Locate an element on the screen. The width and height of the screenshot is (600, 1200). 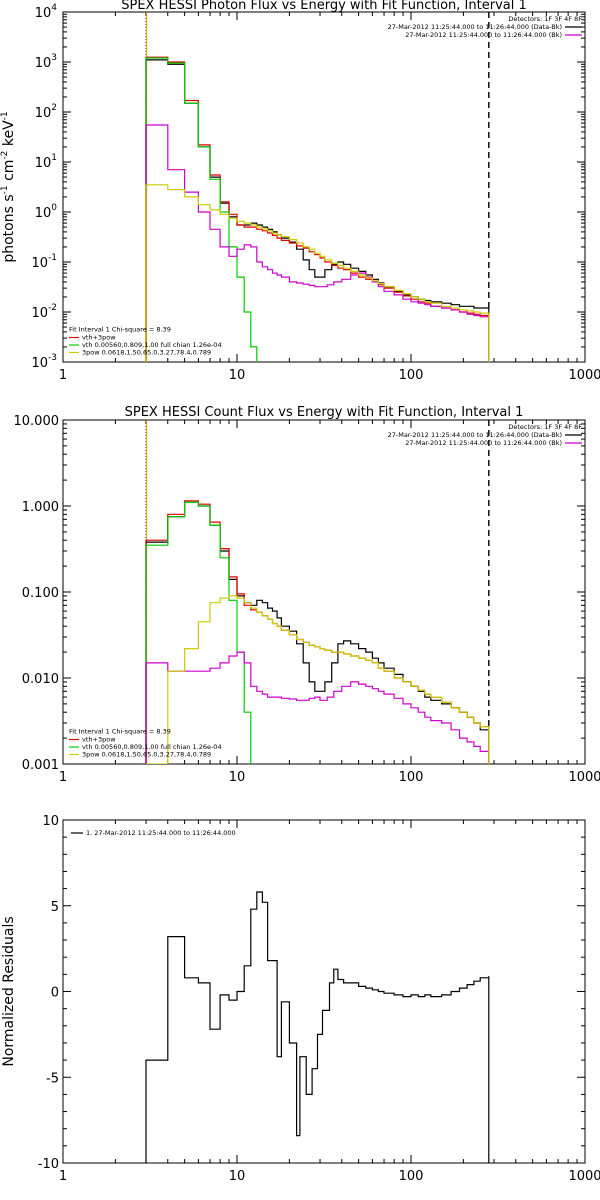
y-tick-label: 10⁻³ is located at coordinates (44, 362).